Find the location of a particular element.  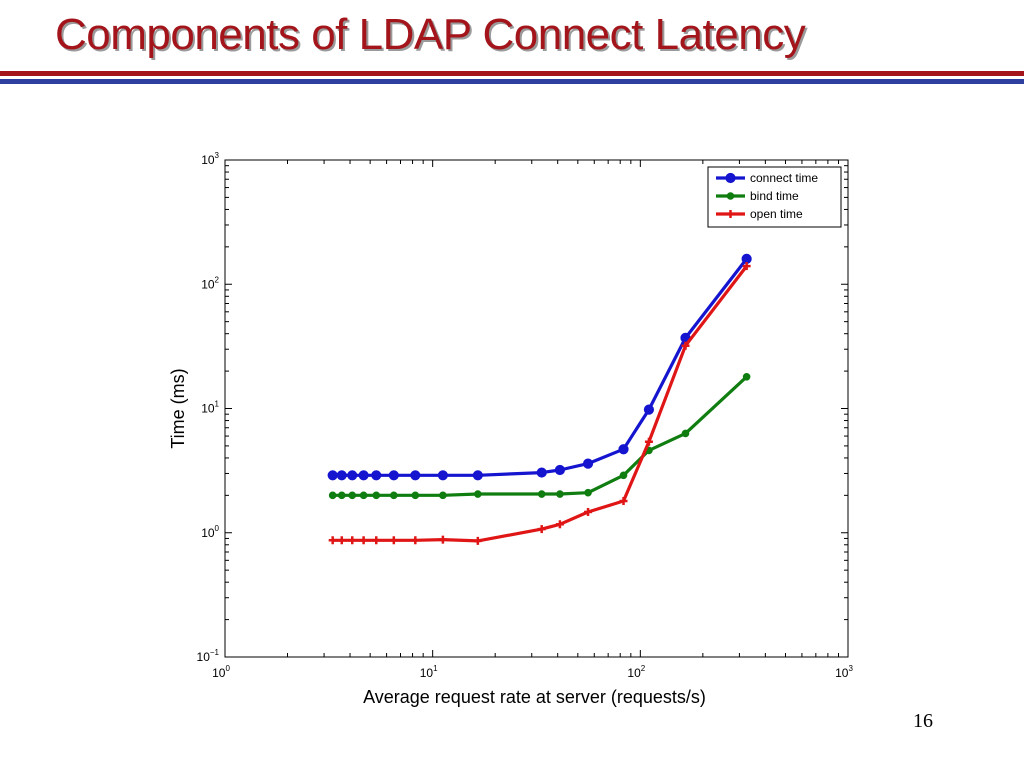

x-tick-label: 10³ is located at coordinates (844, 672).